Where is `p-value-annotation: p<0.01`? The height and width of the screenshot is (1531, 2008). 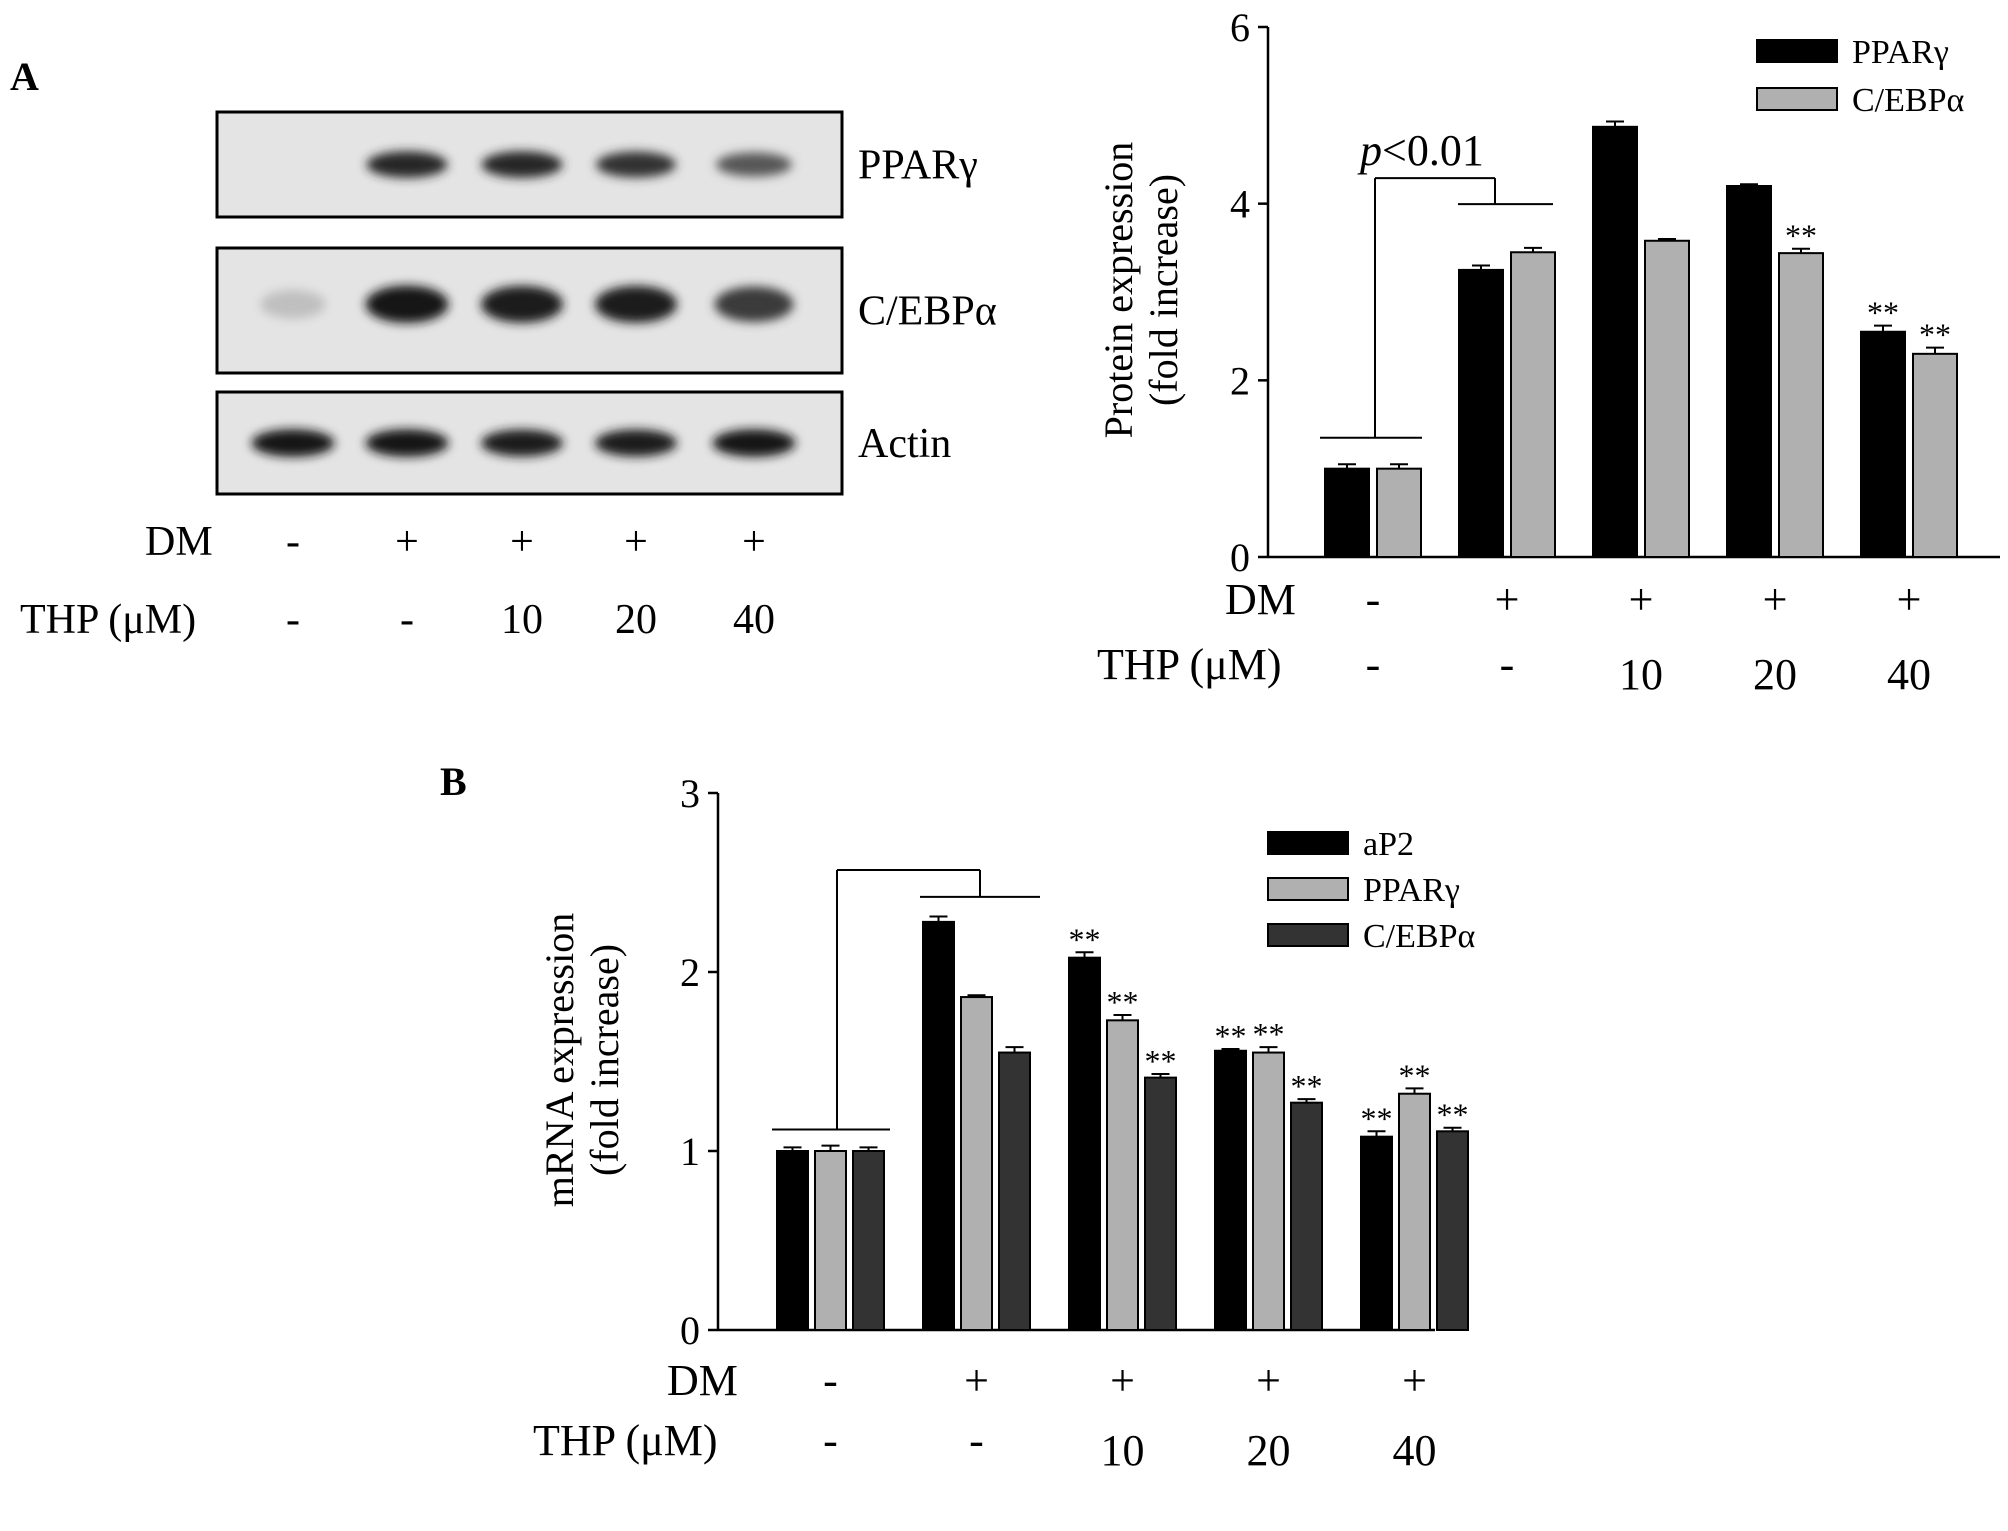 p-value-annotation: p<0.01 is located at coordinates (1420, 150).